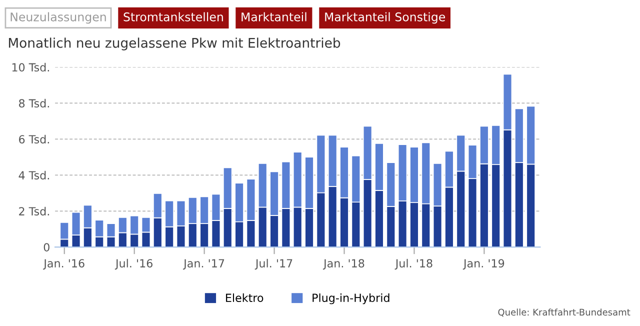 This screenshot has height=326, width=640. I want to click on x-tick-label: Jul. '16, so click(133, 264).